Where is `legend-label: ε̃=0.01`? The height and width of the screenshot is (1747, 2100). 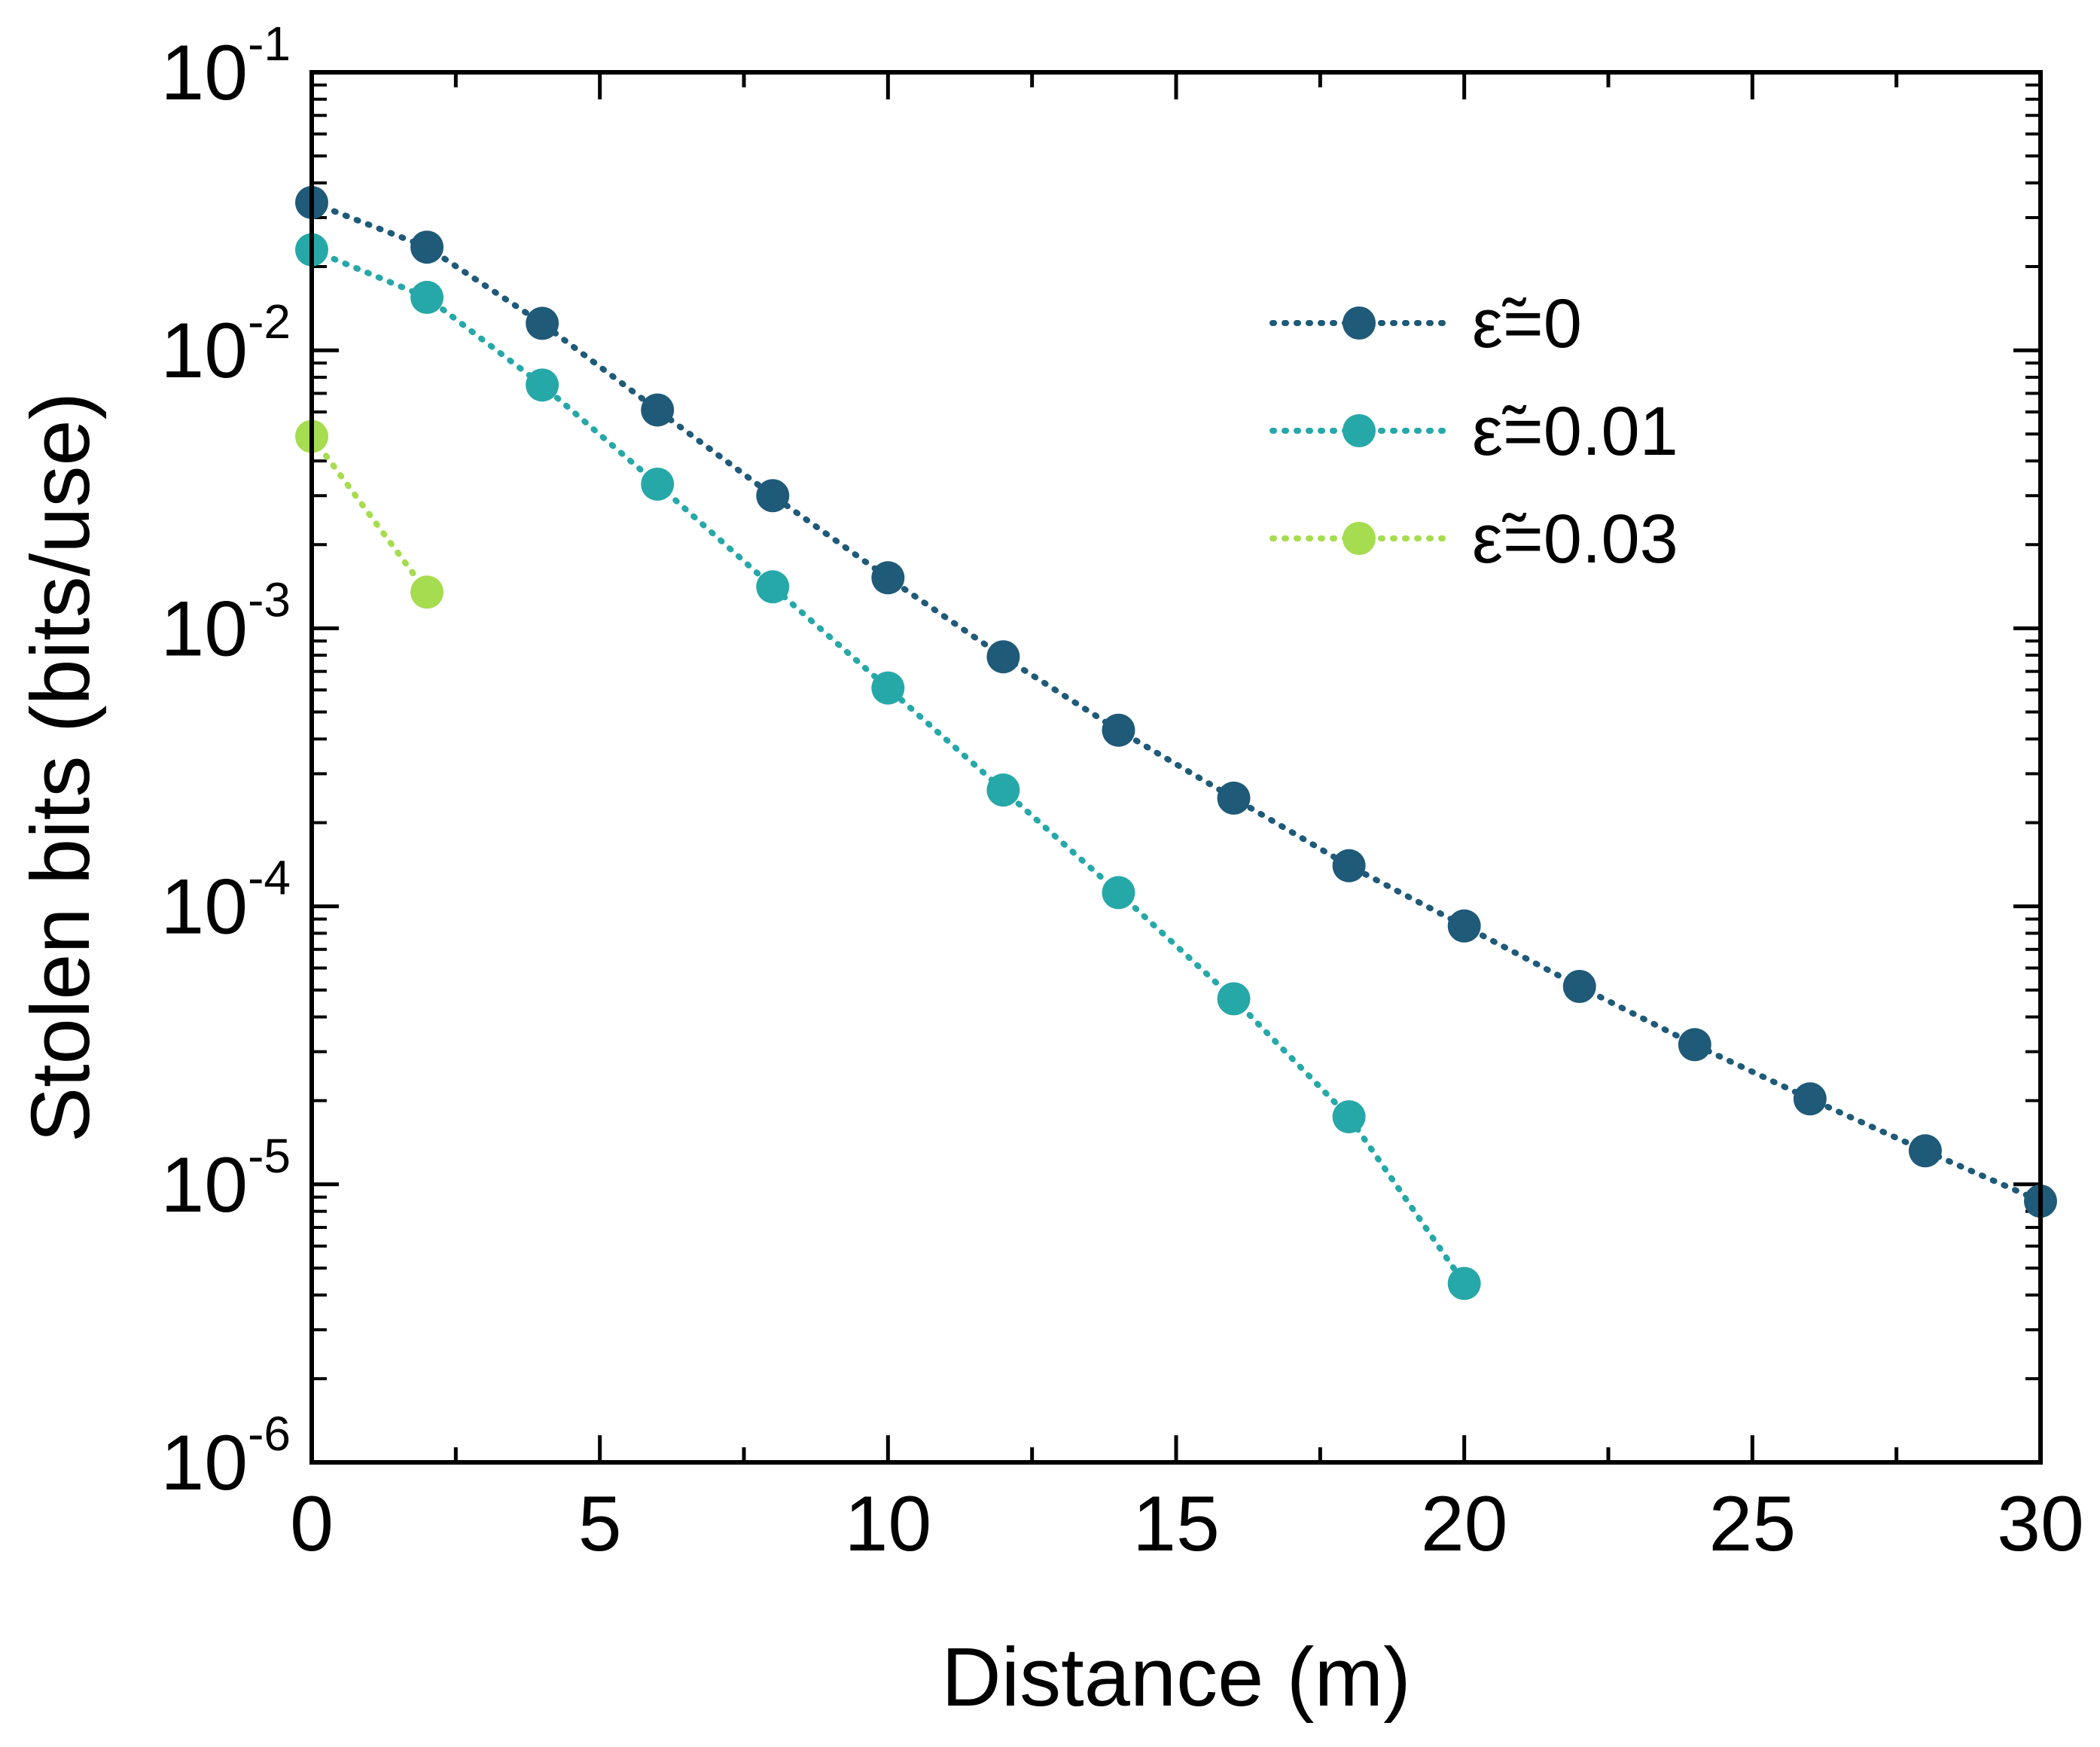
legend-label: ε̃=0.01 is located at coordinates (1575, 432).